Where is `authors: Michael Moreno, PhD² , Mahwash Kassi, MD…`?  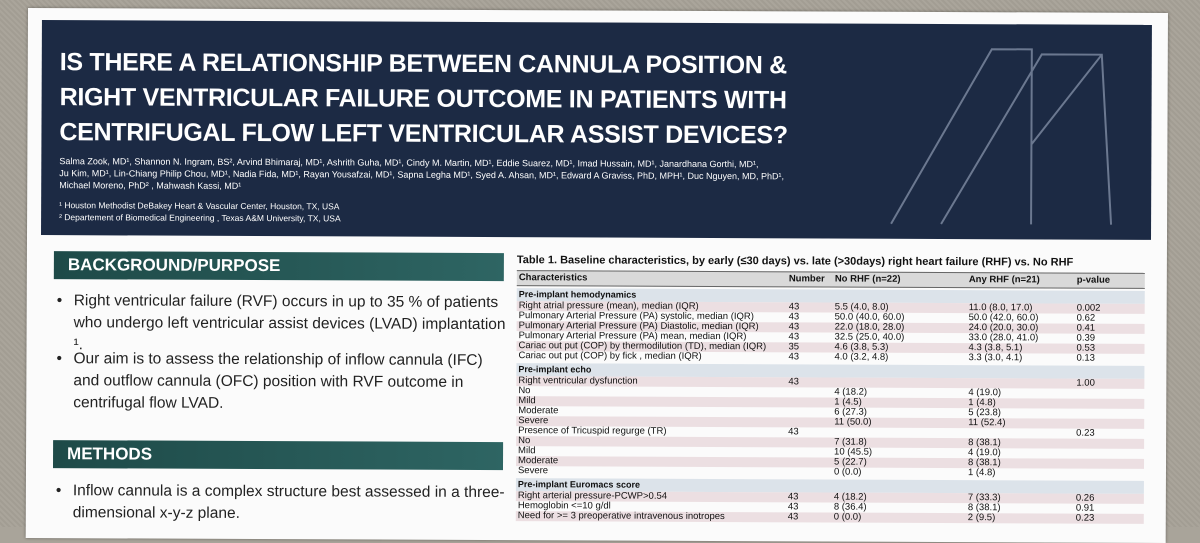
authors: Michael Moreno, PhD² , Mahwash Kassi, MD… is located at coordinates (150, 185).